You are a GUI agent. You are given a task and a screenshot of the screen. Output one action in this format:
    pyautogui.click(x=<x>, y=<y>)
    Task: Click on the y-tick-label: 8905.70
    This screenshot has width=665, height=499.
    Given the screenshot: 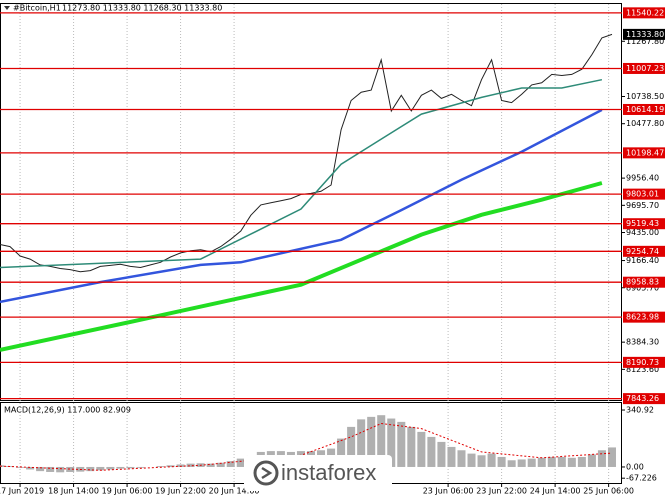 What is the action you would take?
    pyautogui.click(x=642, y=287)
    